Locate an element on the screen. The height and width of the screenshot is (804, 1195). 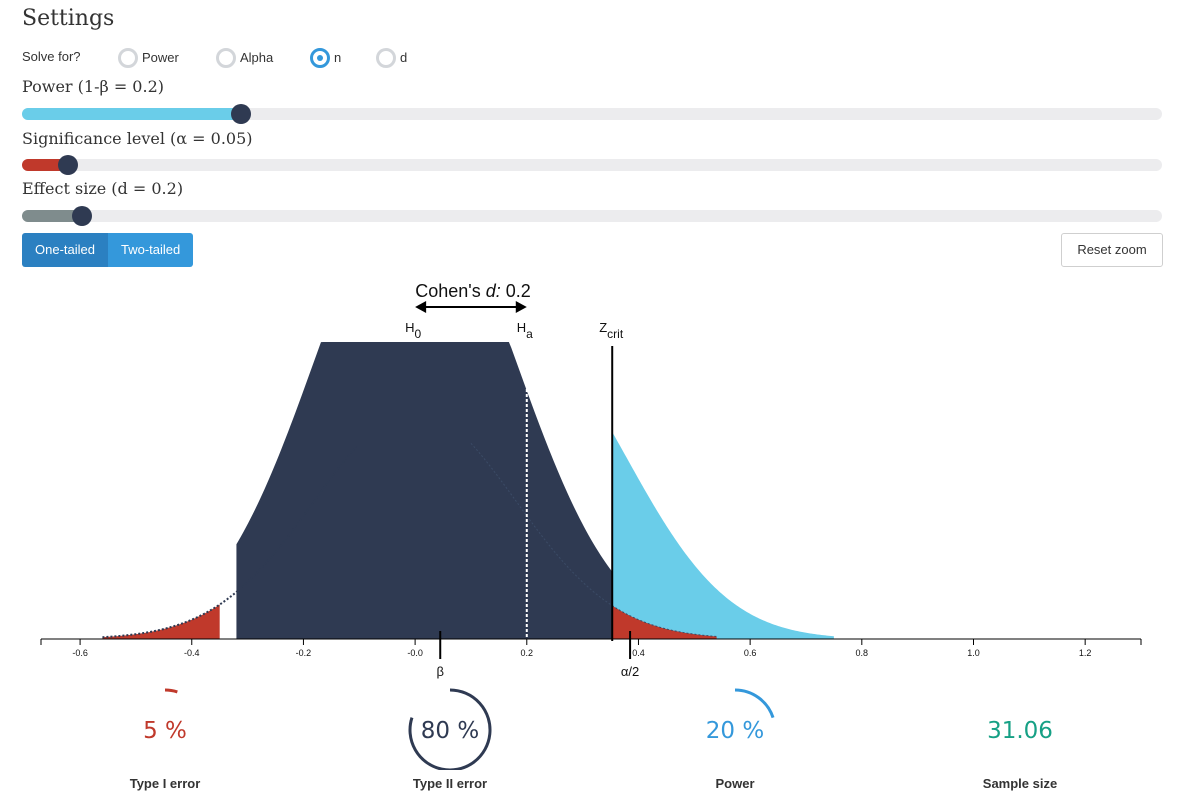
effect-slider is located at coordinates (592, 216).